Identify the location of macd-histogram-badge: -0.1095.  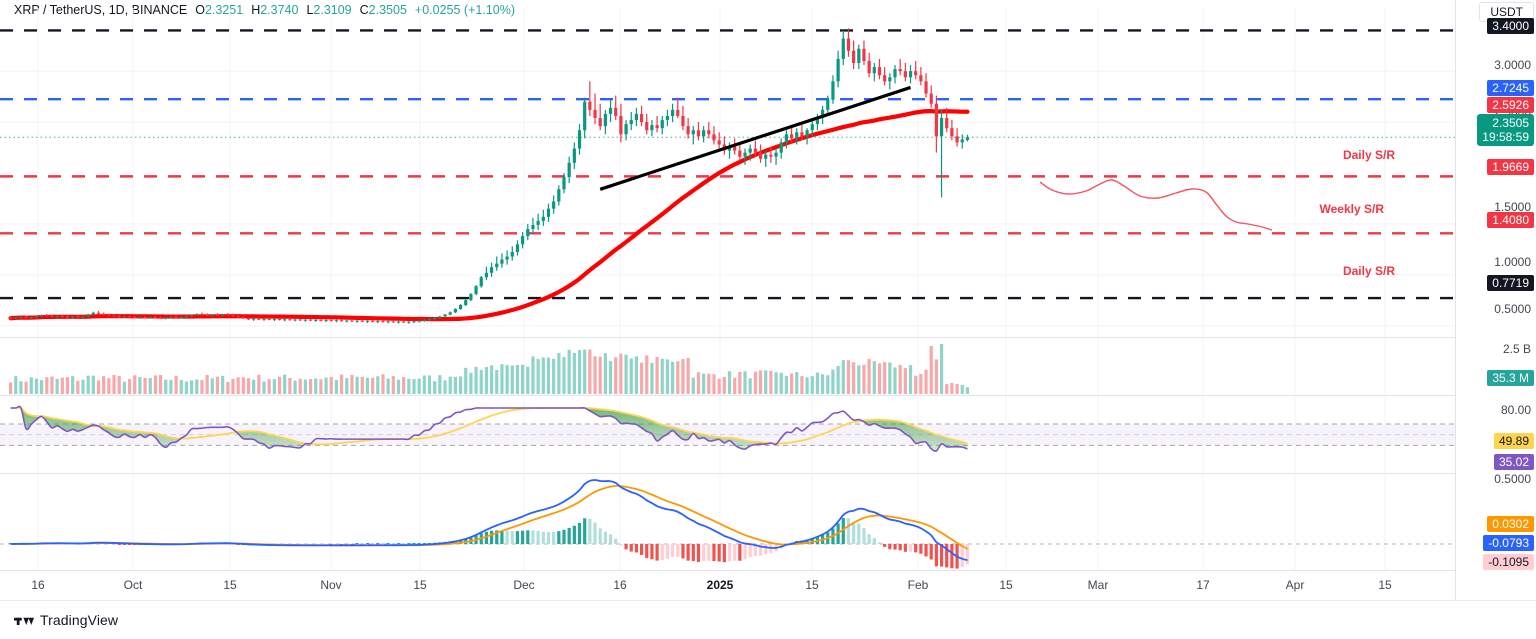
(1508, 562).